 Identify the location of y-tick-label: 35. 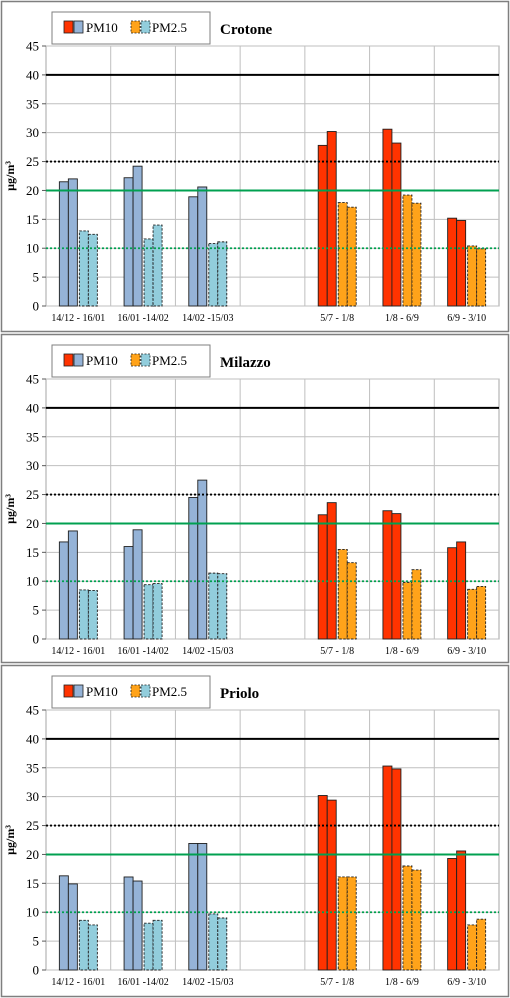
(32, 103).